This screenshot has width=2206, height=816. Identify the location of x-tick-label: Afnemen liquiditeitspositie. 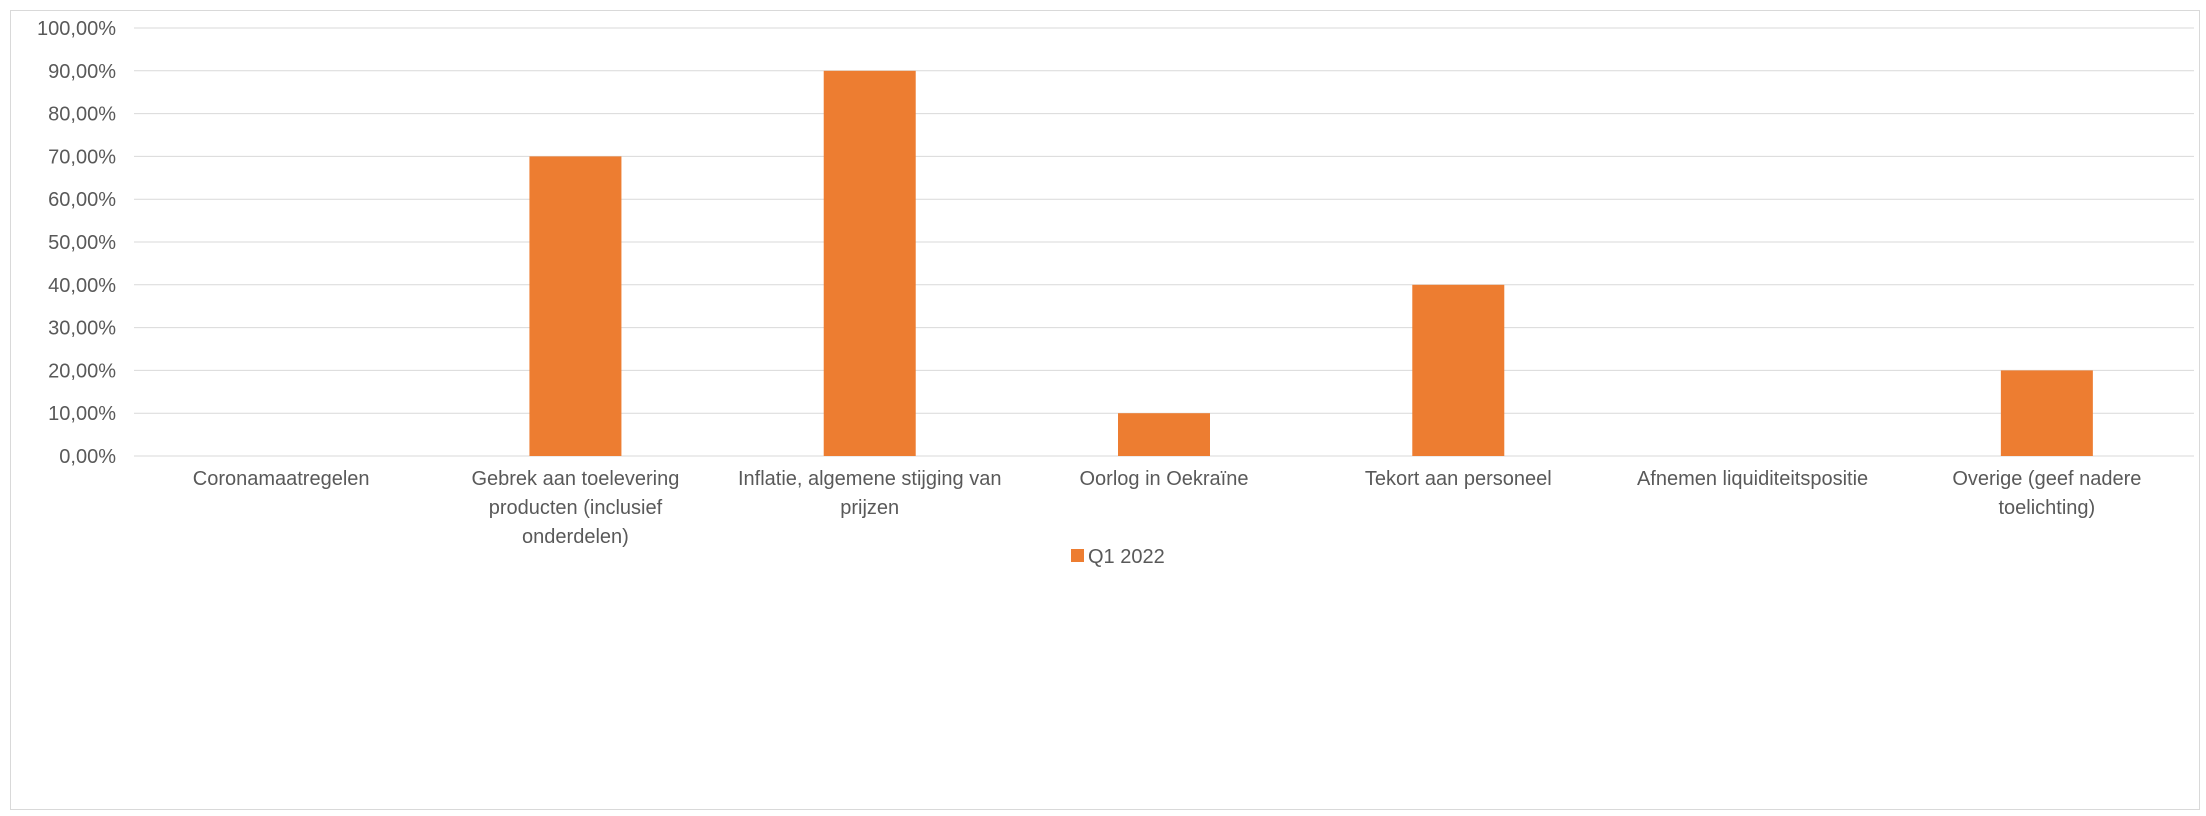
(1752, 479).